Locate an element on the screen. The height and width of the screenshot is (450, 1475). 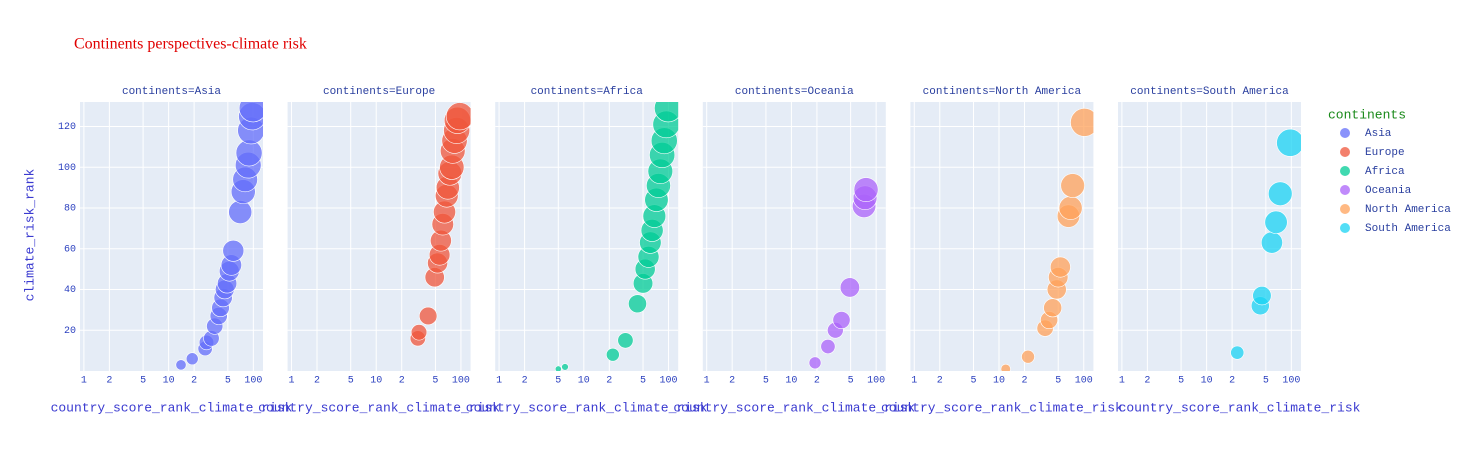
legend-label: Oceania is located at coordinates (1388, 191).